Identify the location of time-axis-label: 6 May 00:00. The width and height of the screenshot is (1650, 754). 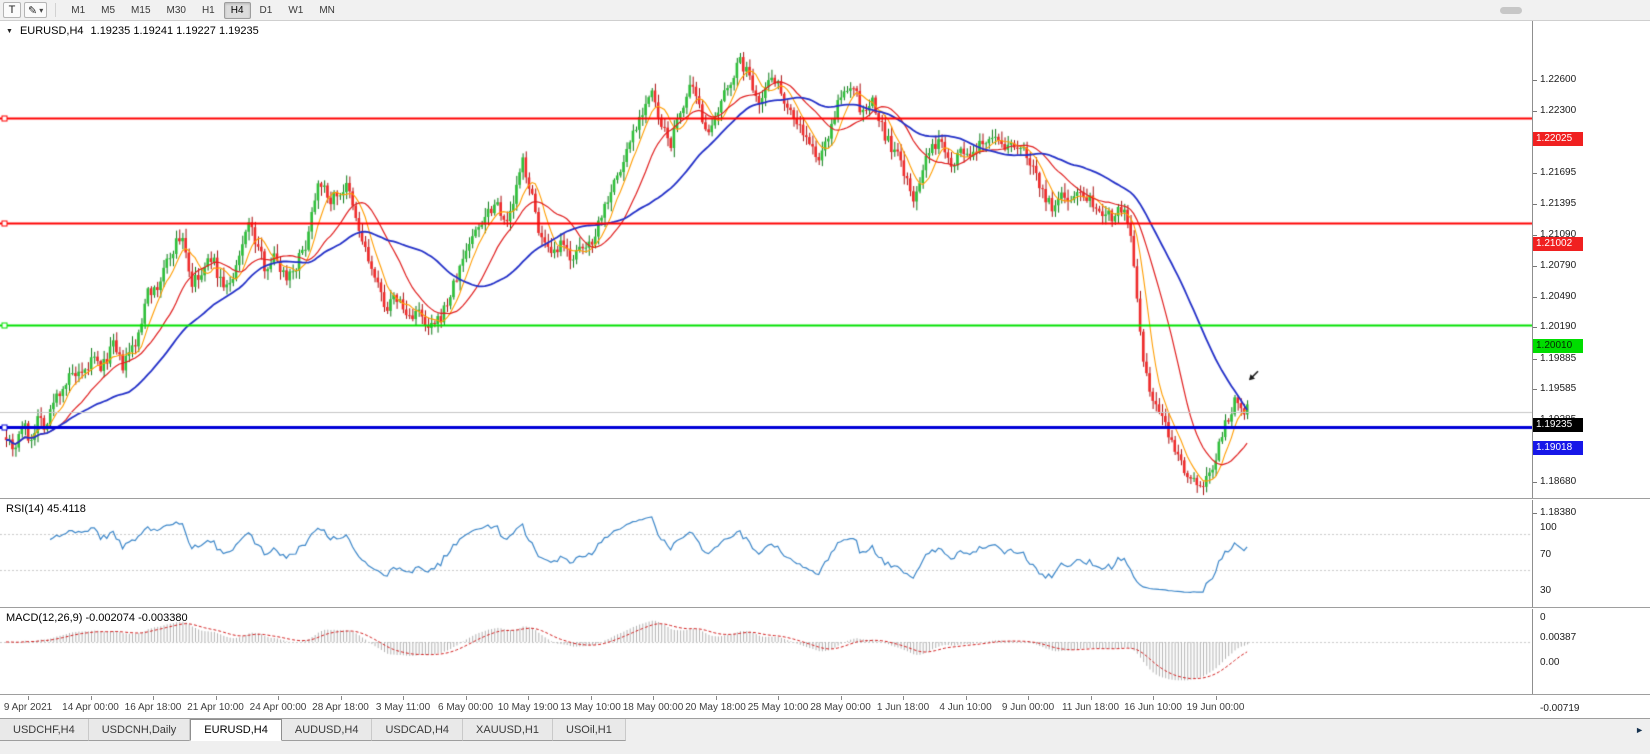
(465, 707).